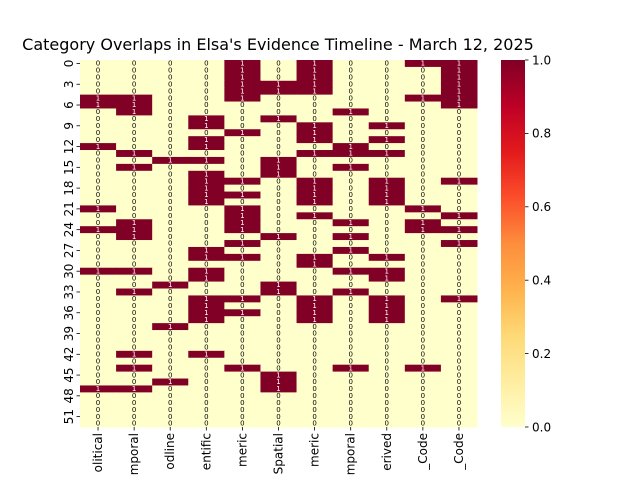  What do you see at coordinates (69, 250) in the screenshot?
I see `y-tick-label: 27` at bounding box center [69, 250].